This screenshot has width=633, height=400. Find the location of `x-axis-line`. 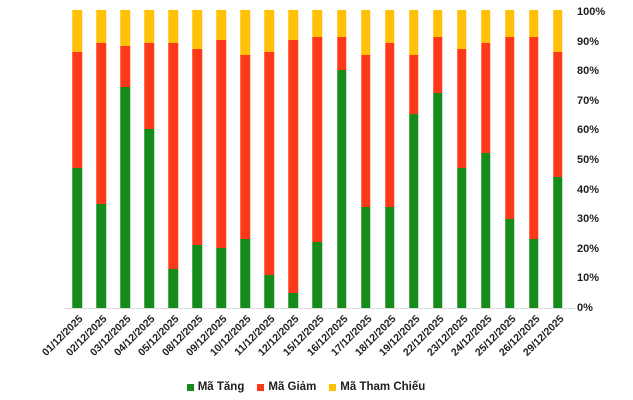

x-axis-line is located at coordinates (320, 308).